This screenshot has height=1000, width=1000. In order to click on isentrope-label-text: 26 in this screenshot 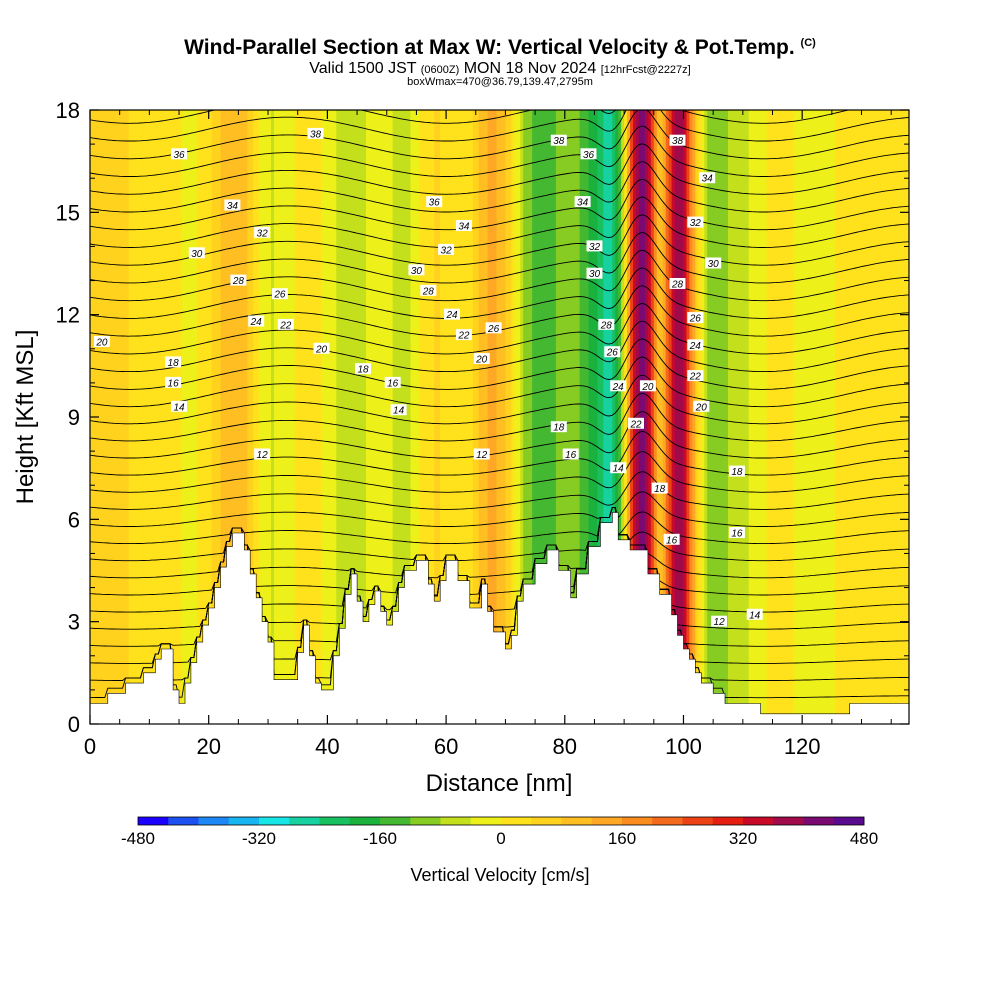, I will do `click(279, 295)`.